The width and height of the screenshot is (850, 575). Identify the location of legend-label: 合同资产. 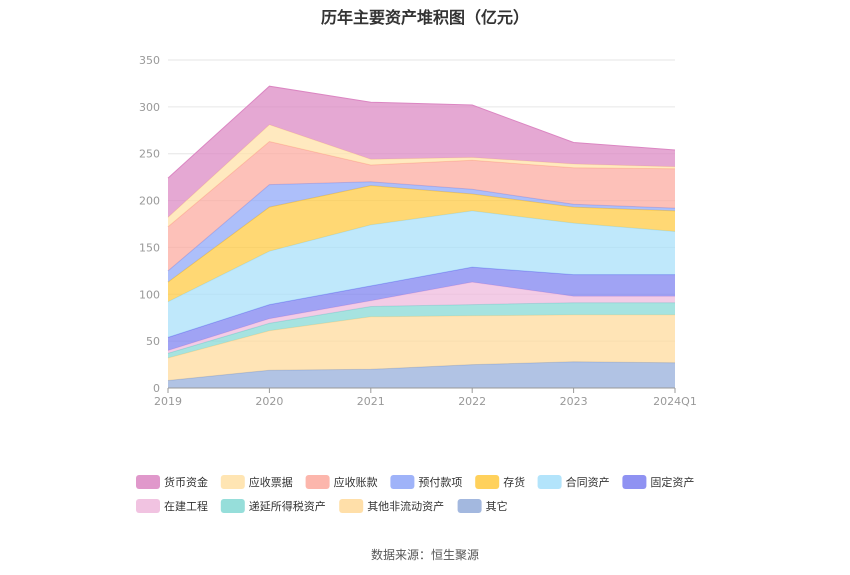
(588, 482).